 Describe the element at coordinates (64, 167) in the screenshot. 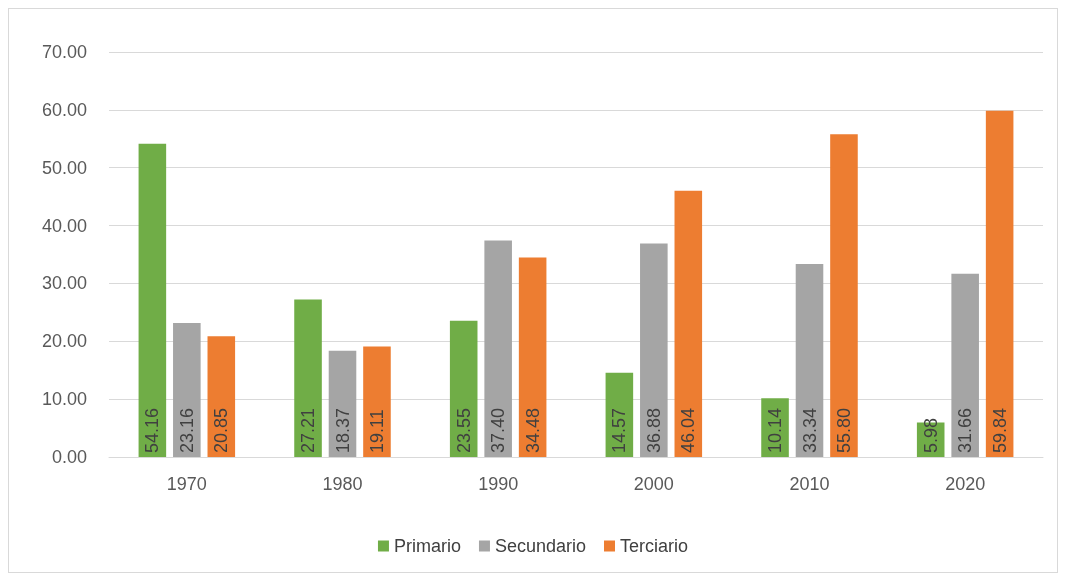

I see `y-tick-label: 50.00` at that location.